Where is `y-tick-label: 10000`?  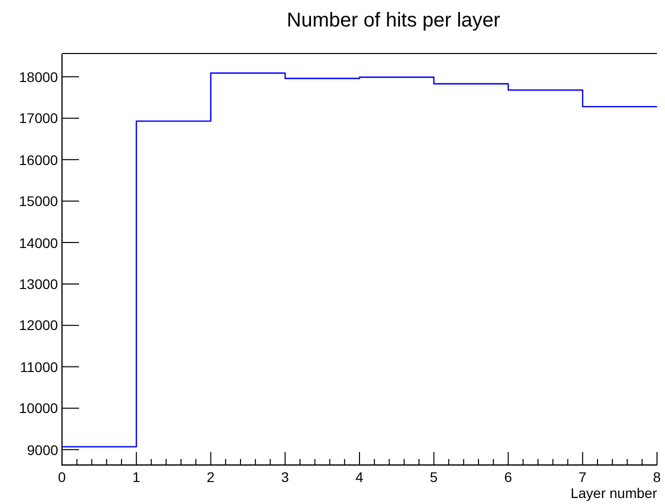 y-tick-label: 10000 is located at coordinates (38, 408).